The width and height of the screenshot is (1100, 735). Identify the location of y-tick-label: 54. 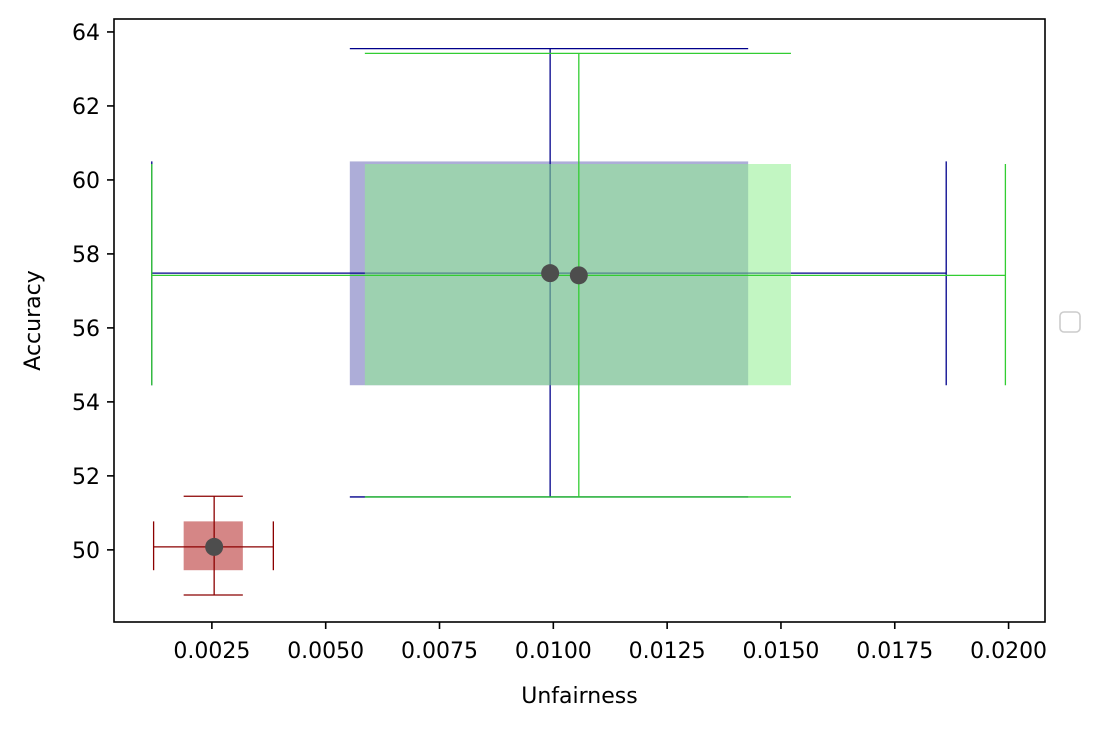
(86, 403).